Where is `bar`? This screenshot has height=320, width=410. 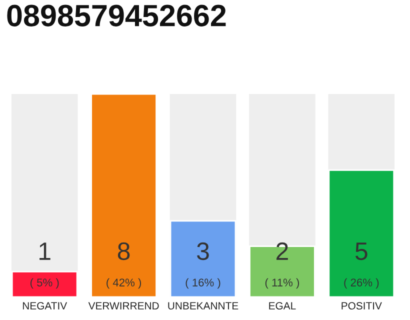
bar is located at coordinates (44, 283).